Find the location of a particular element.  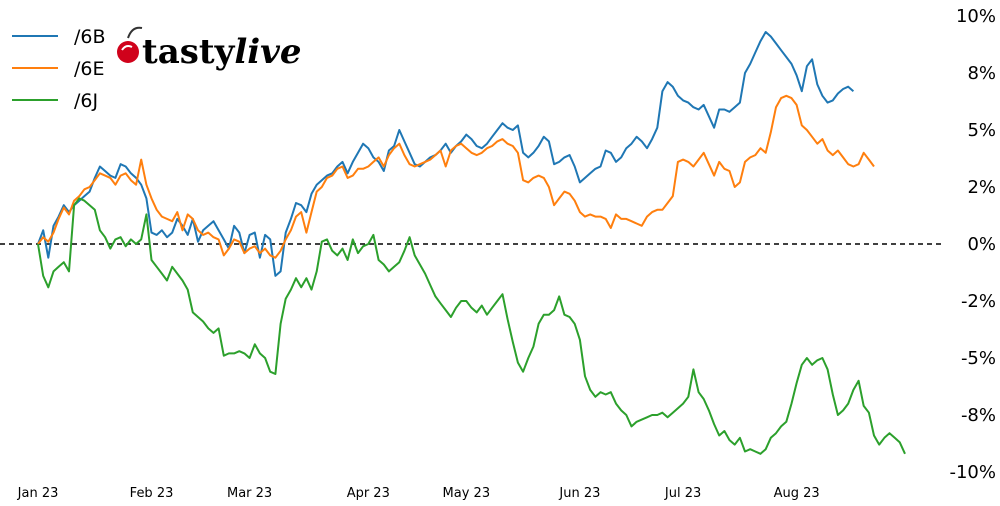

x-tick-label: Apr 23 is located at coordinates (368, 493).